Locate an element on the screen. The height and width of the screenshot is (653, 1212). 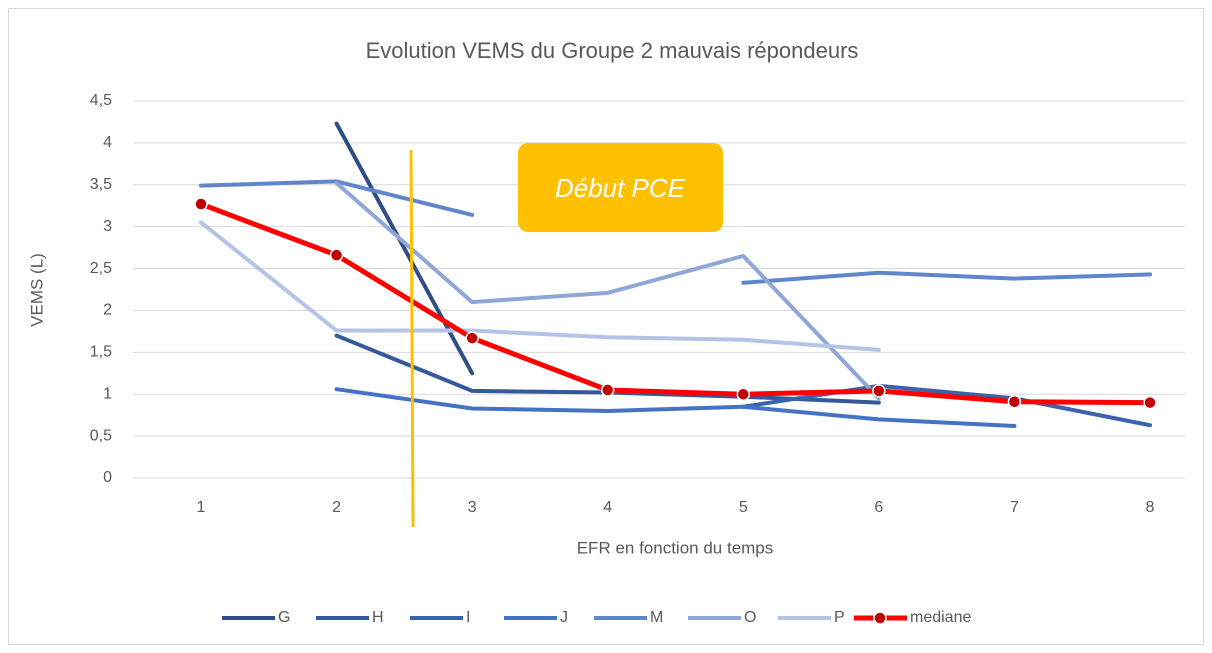
legend-marker is located at coordinates (880, 618).